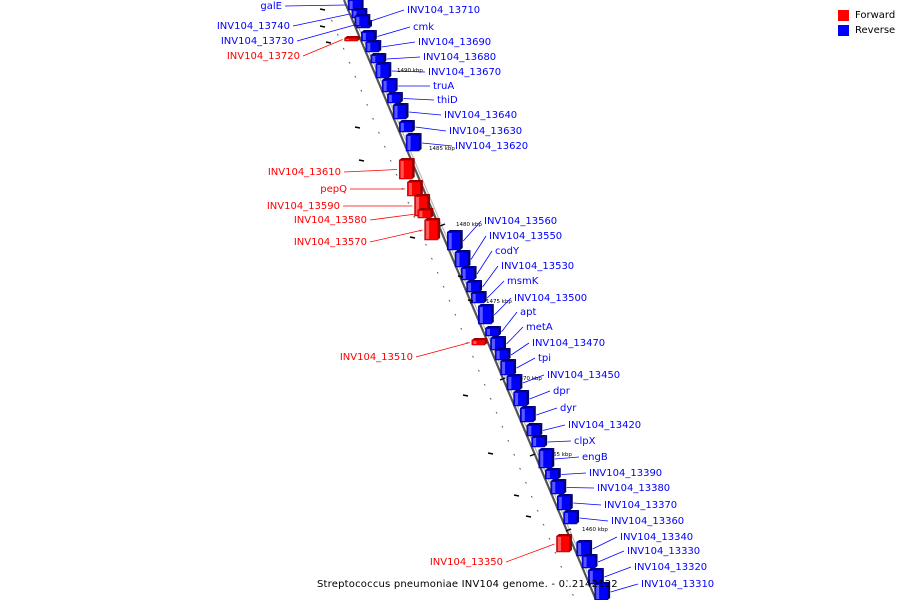 The image size is (900, 600). I want to click on gene-label: INV104_13350, so click(466, 562).